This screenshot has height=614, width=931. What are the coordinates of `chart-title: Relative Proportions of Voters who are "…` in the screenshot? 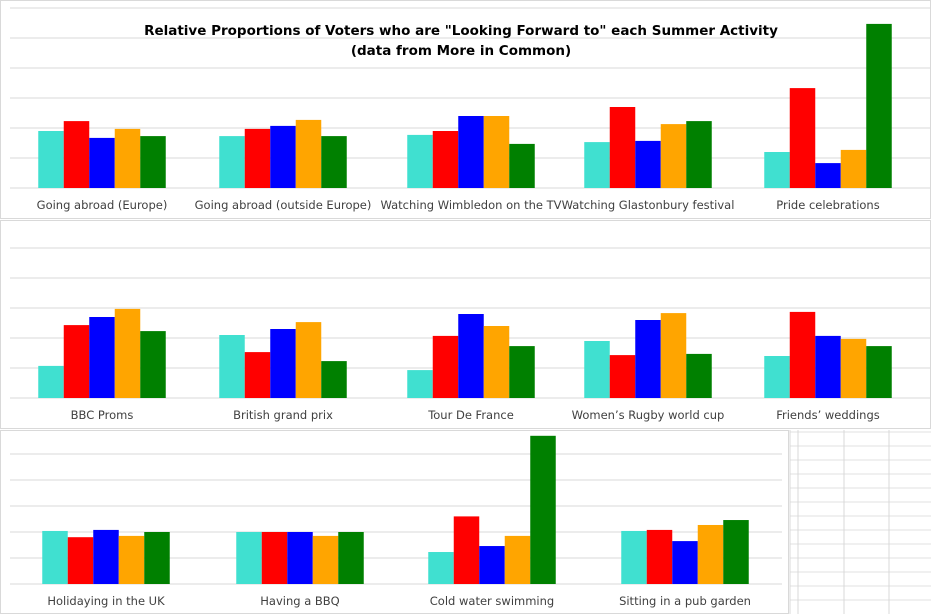 It's located at (461, 31).